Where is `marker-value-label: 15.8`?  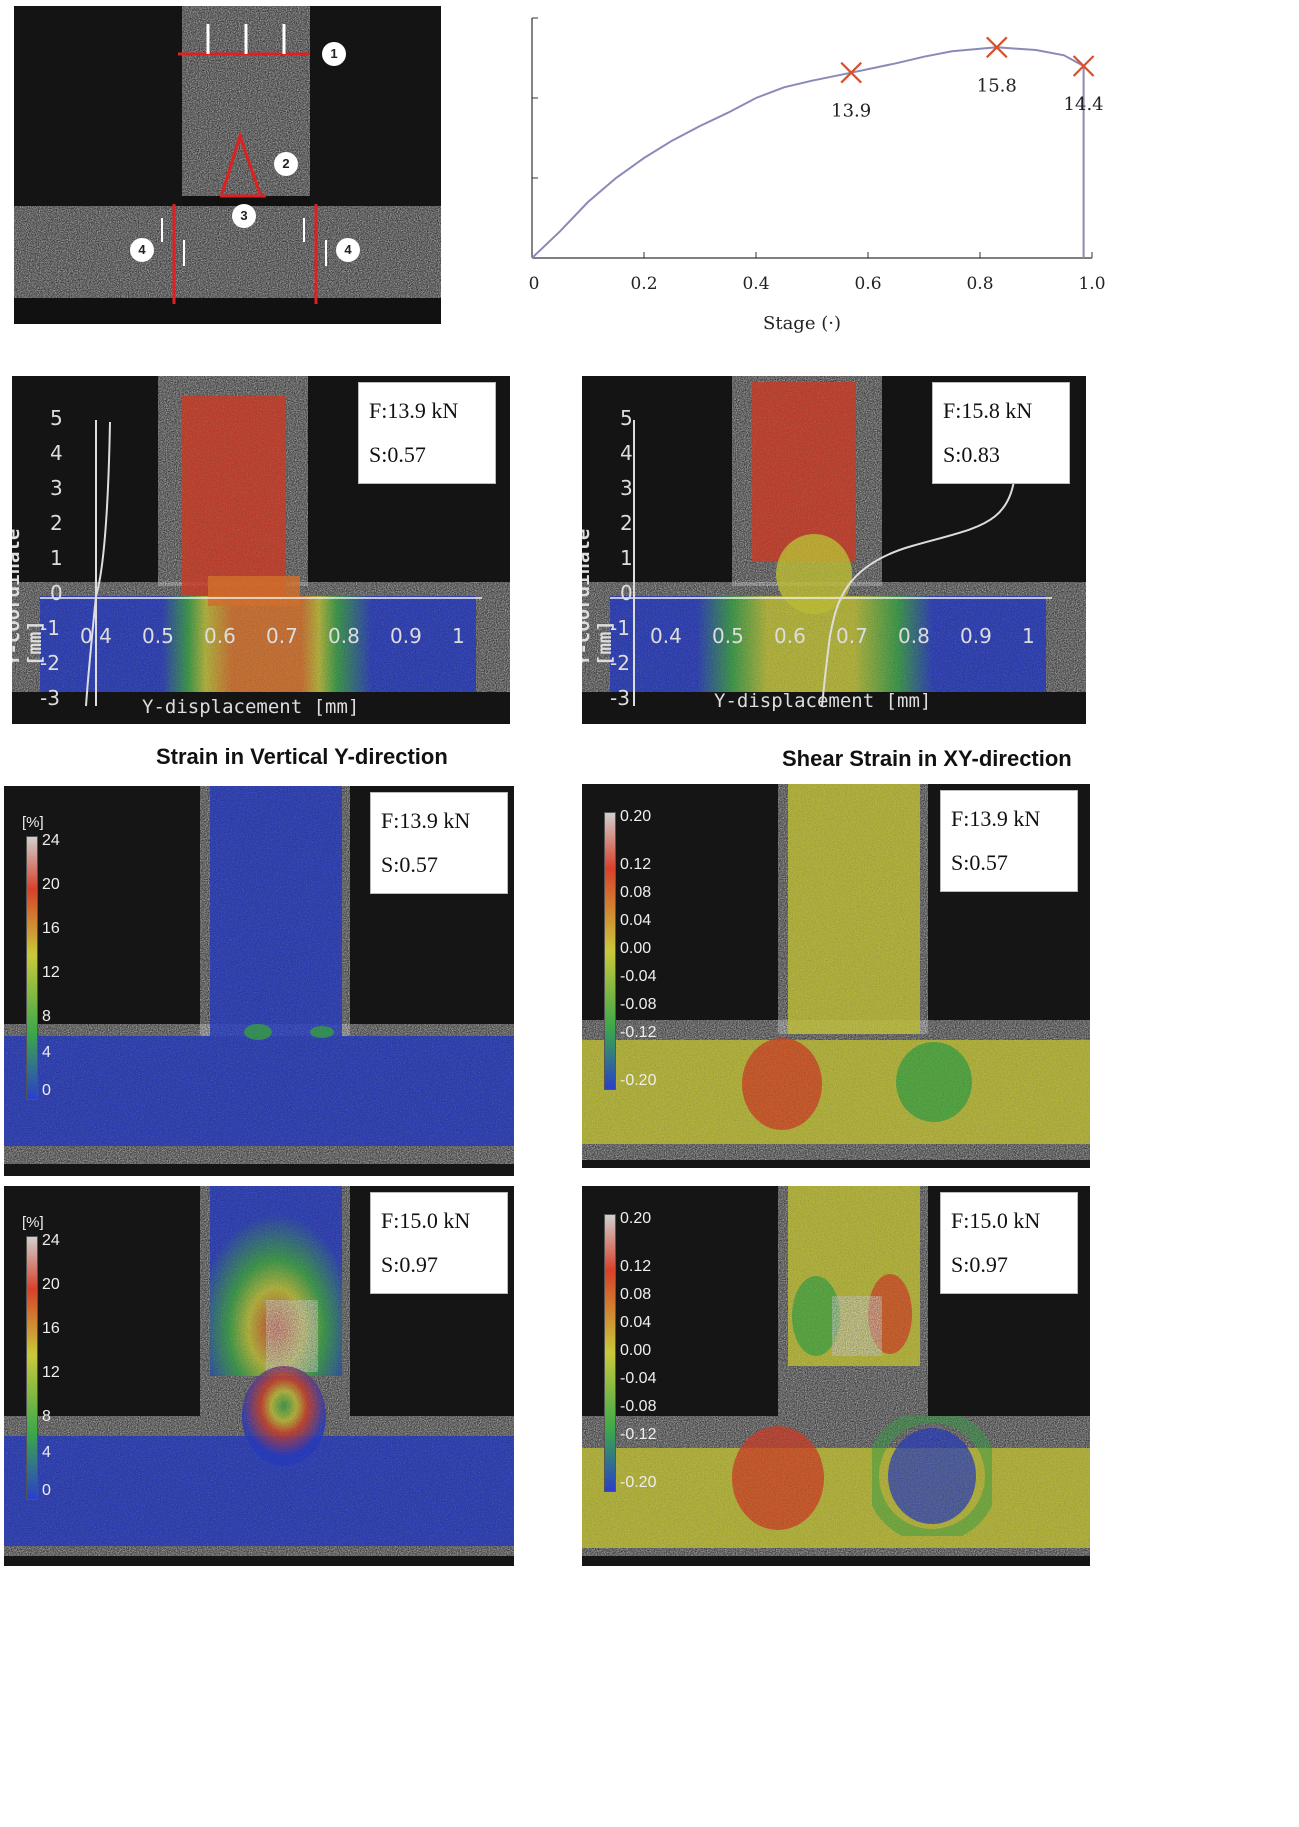 marker-value-label: 15.8 is located at coordinates (997, 85).